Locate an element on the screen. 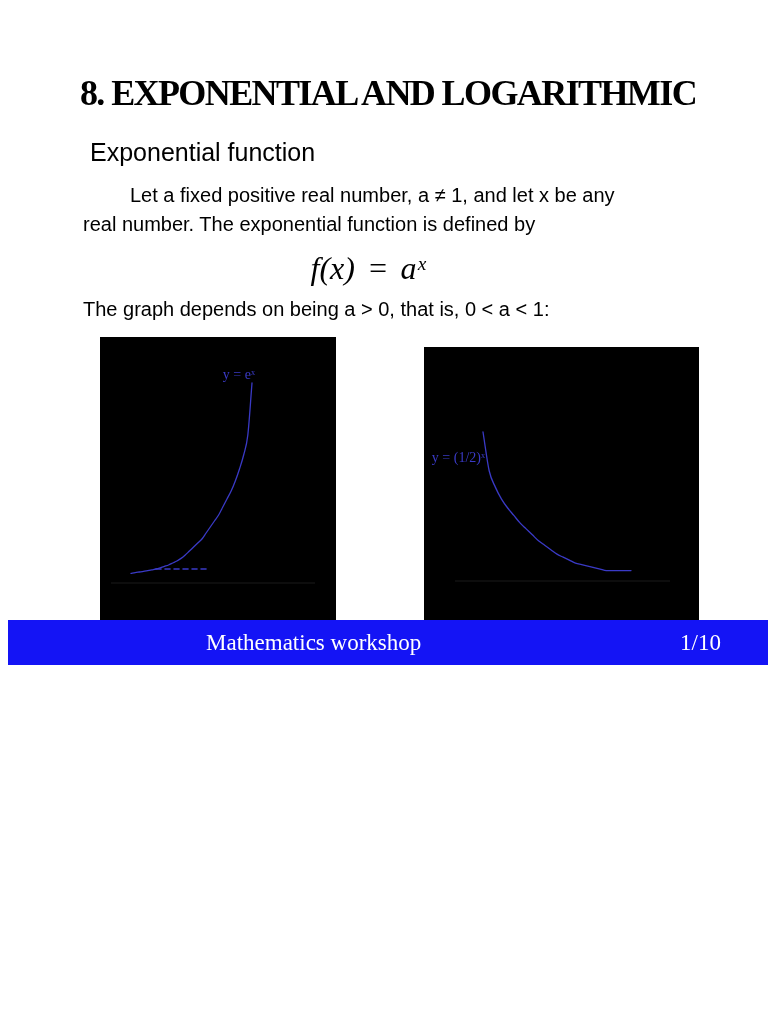  text: Mathematics workshop is located at coordinates (314, 643).